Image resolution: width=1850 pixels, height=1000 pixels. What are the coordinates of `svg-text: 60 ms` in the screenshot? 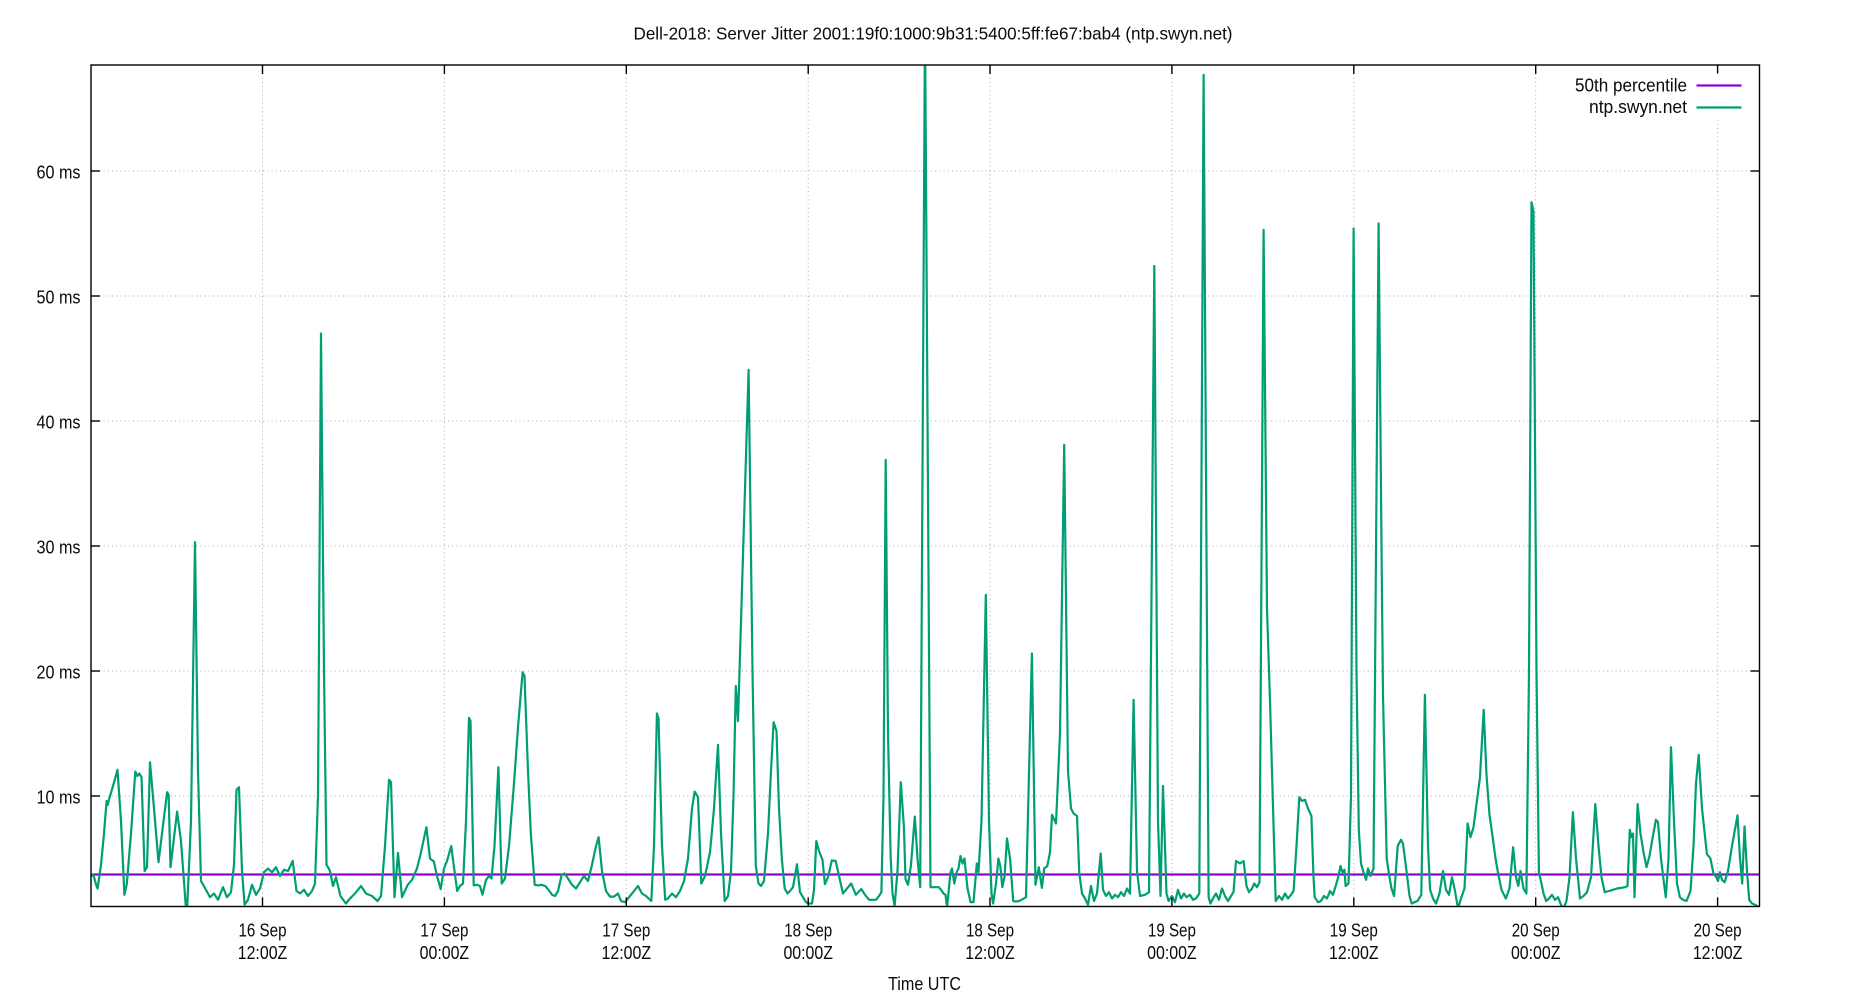 It's located at (59, 172).